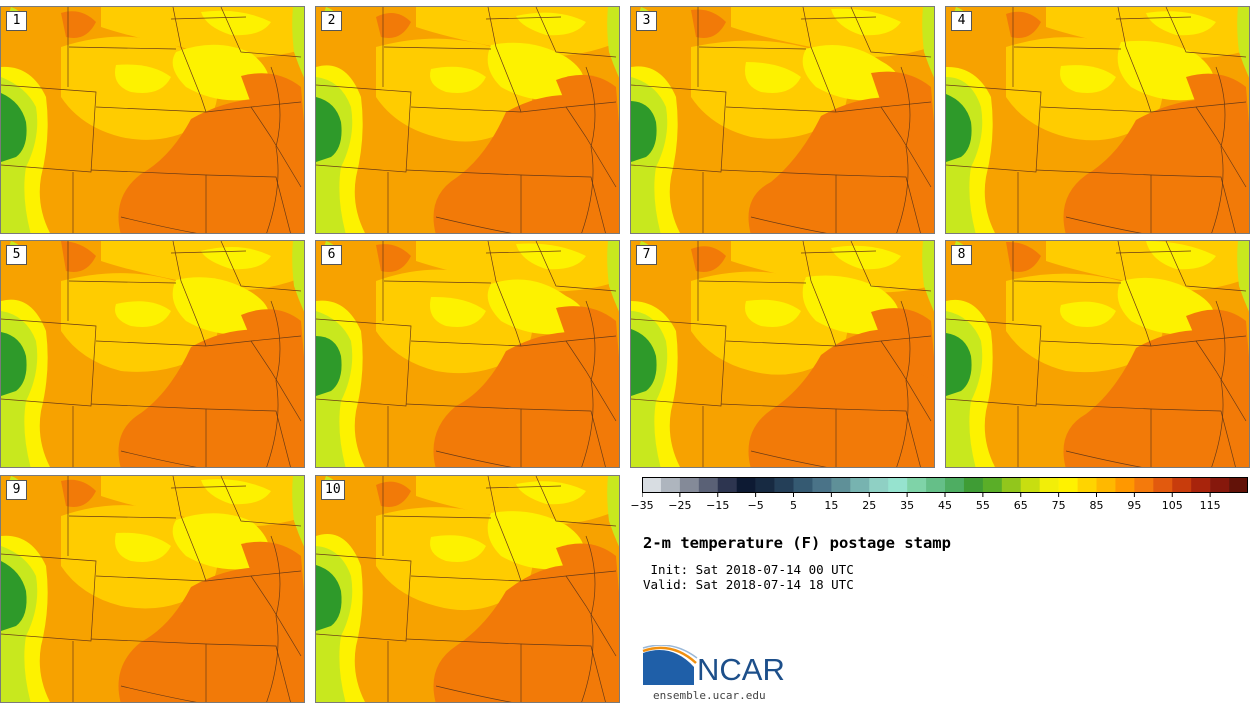  Describe the element at coordinates (748, 569) in the screenshot. I see `init-time: Init: Sat 2018-07-14 00 UTC` at that location.